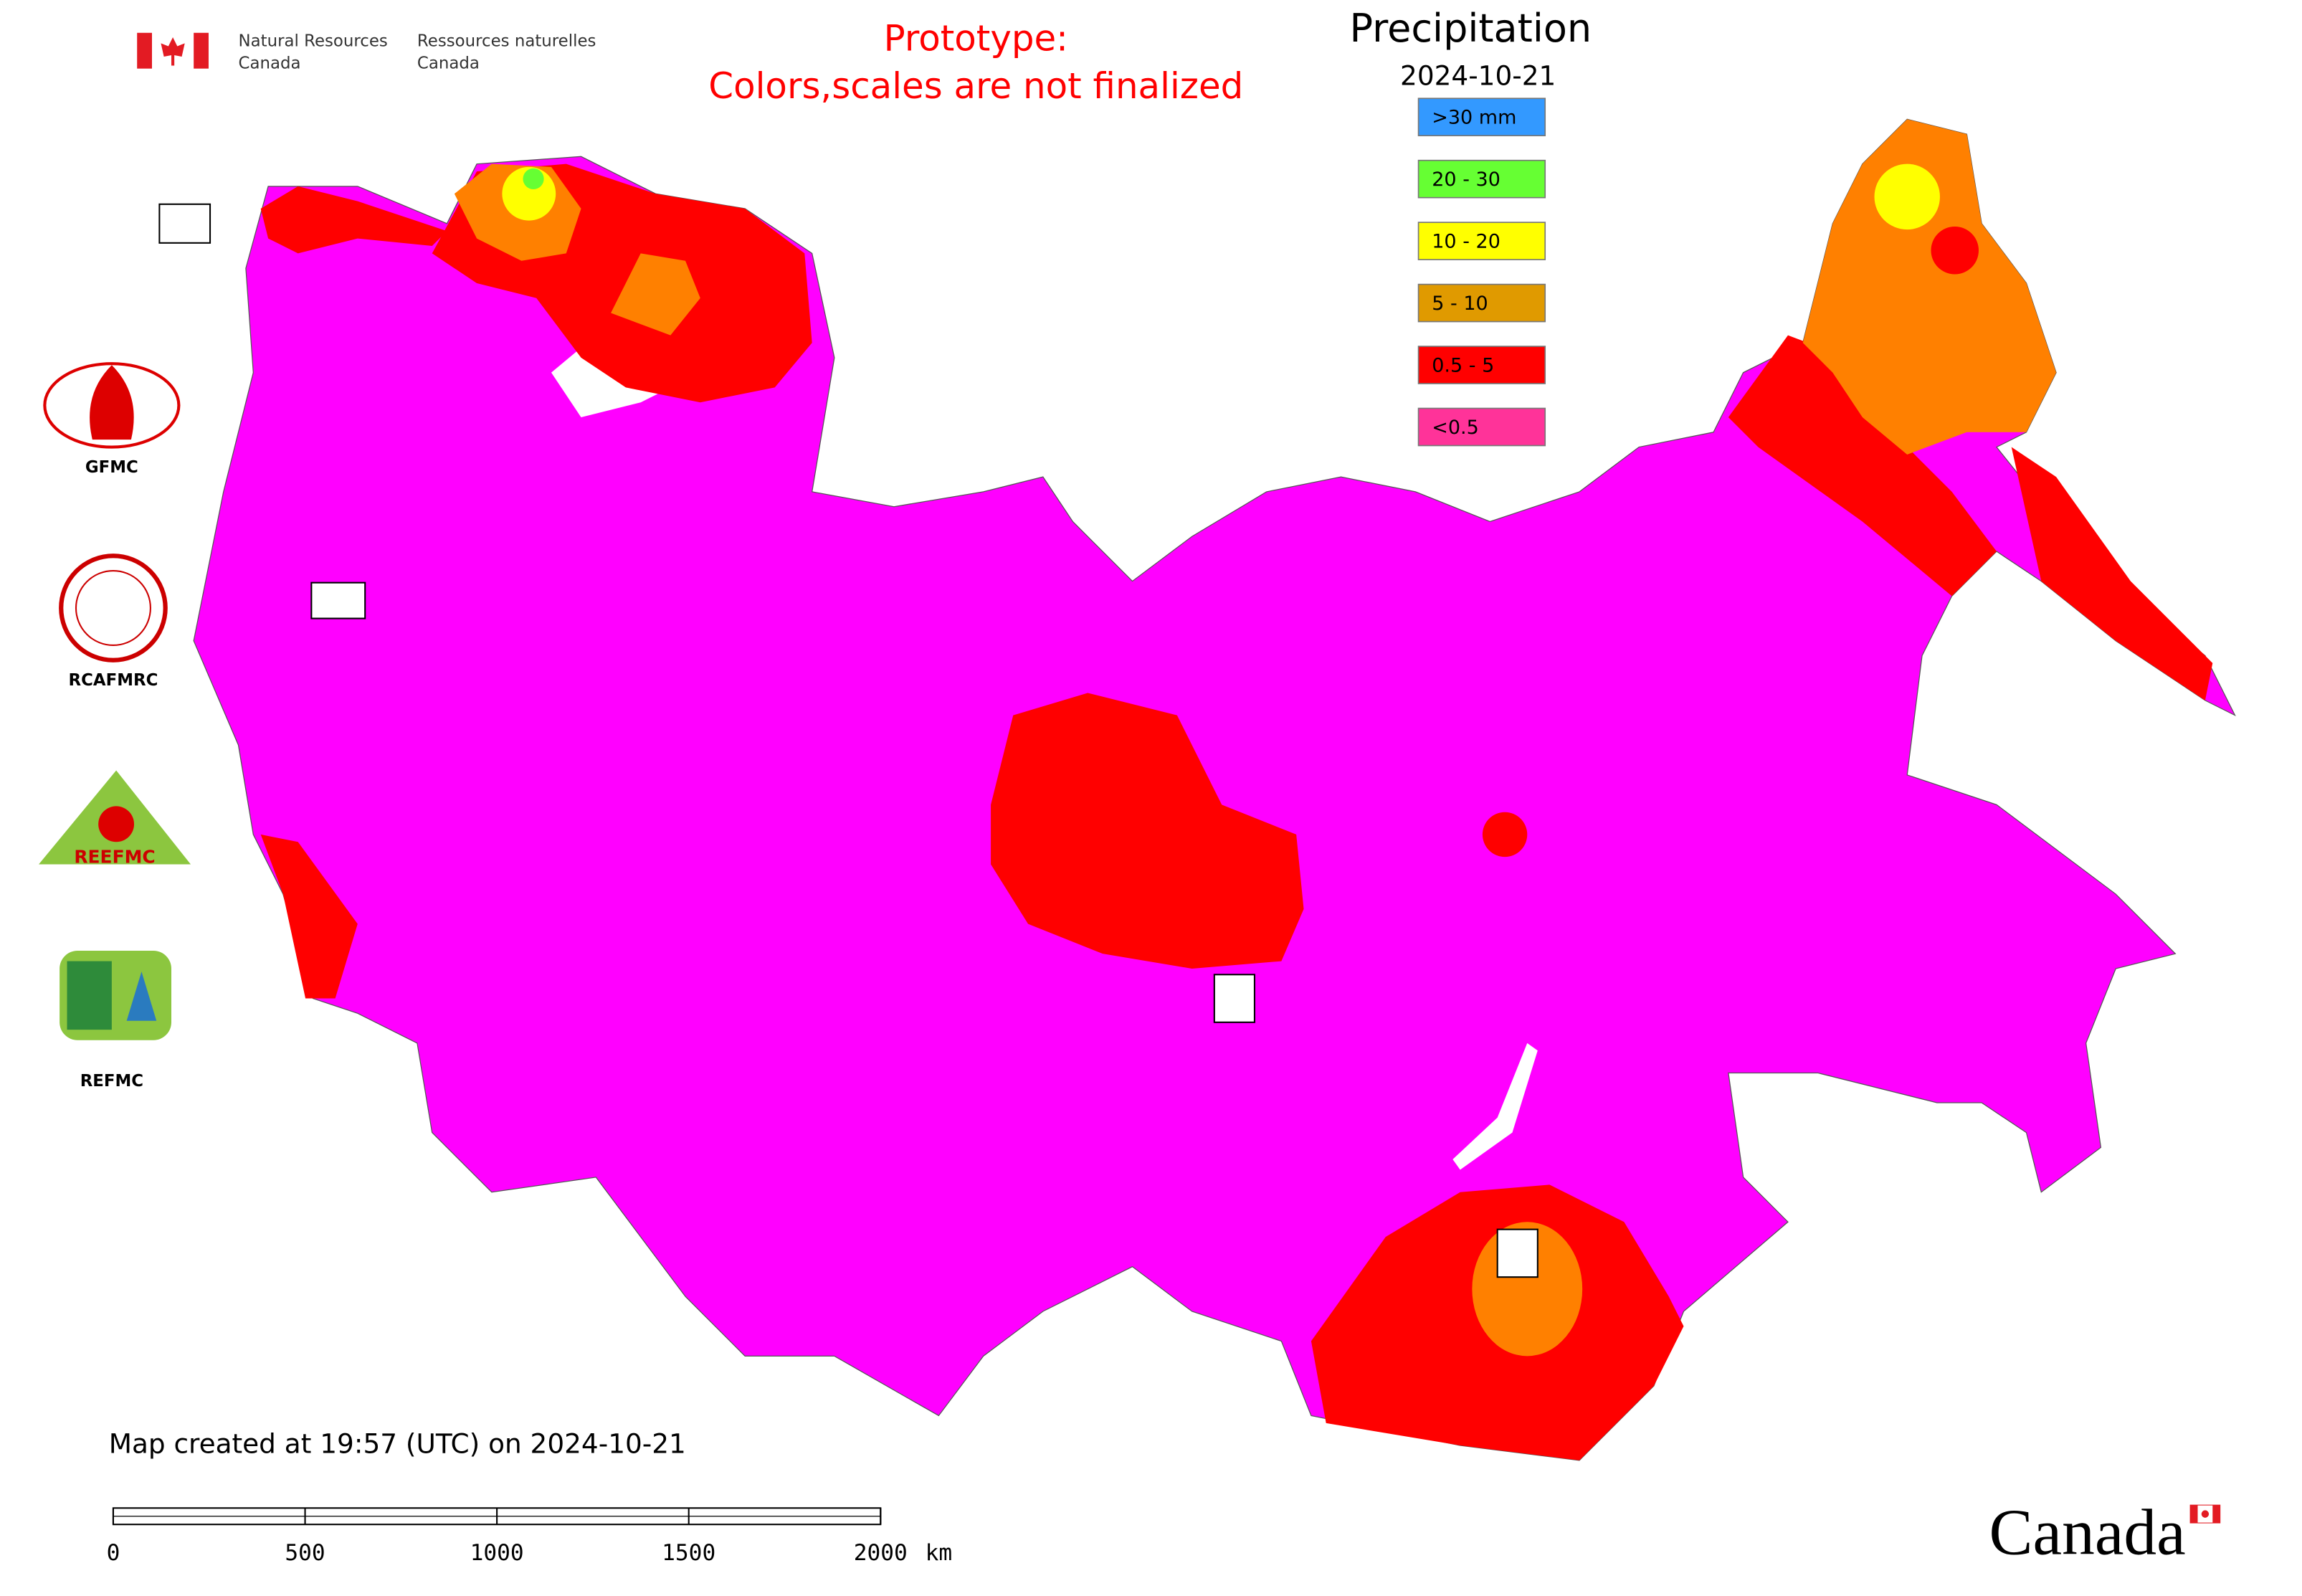 This screenshot has height=1596, width=2302. I want to click on logo-gfmc, so click(112, 405).